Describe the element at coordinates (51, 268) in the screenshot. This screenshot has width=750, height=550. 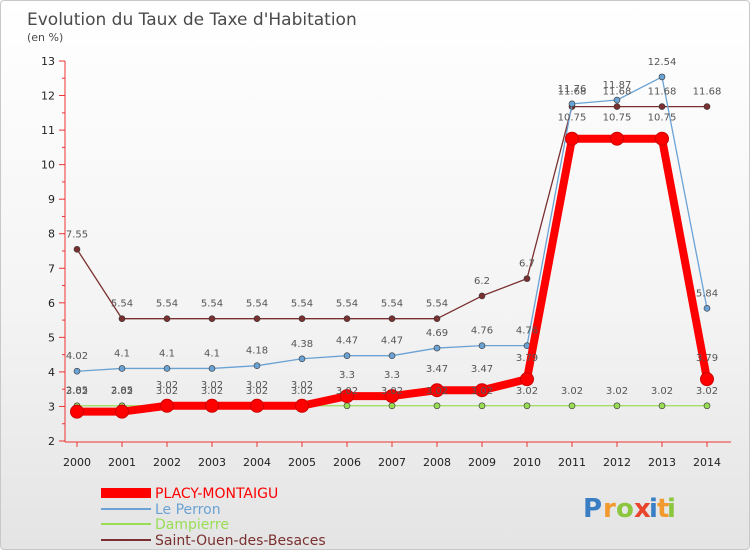
I see `y-tick-label: 7` at that location.